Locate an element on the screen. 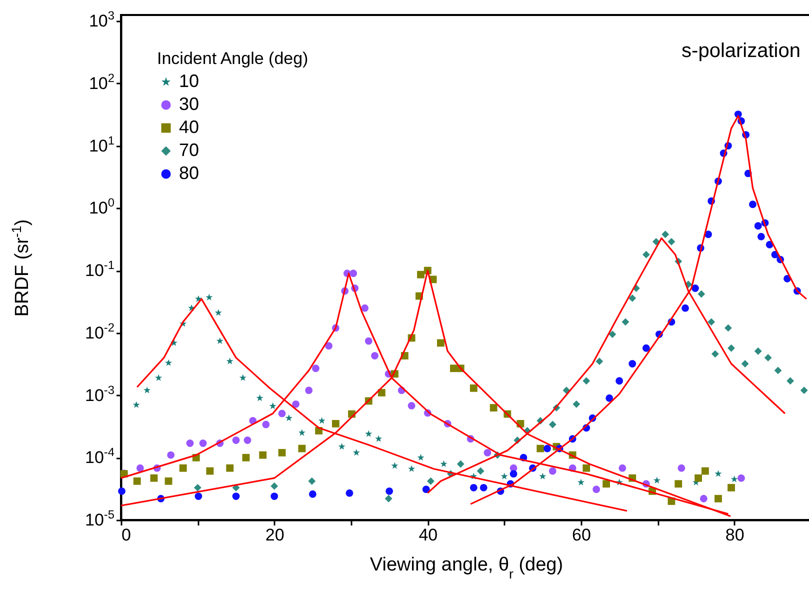 This screenshot has height=616, width=809. x-tick-label: 80 is located at coordinates (734, 535).